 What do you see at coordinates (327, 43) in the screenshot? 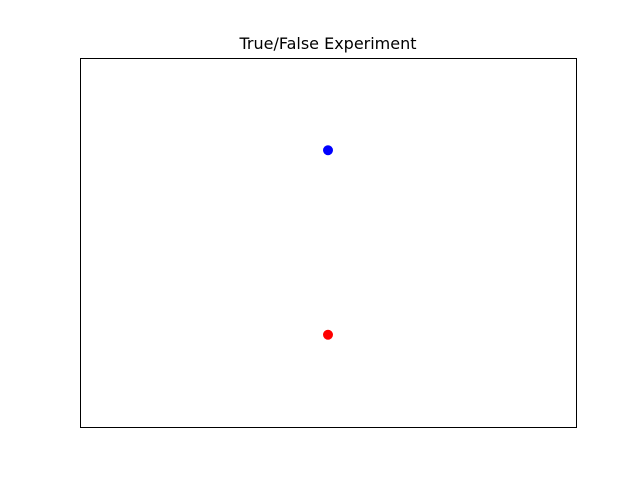
I see `chart-title: True/False Experiment` at bounding box center [327, 43].